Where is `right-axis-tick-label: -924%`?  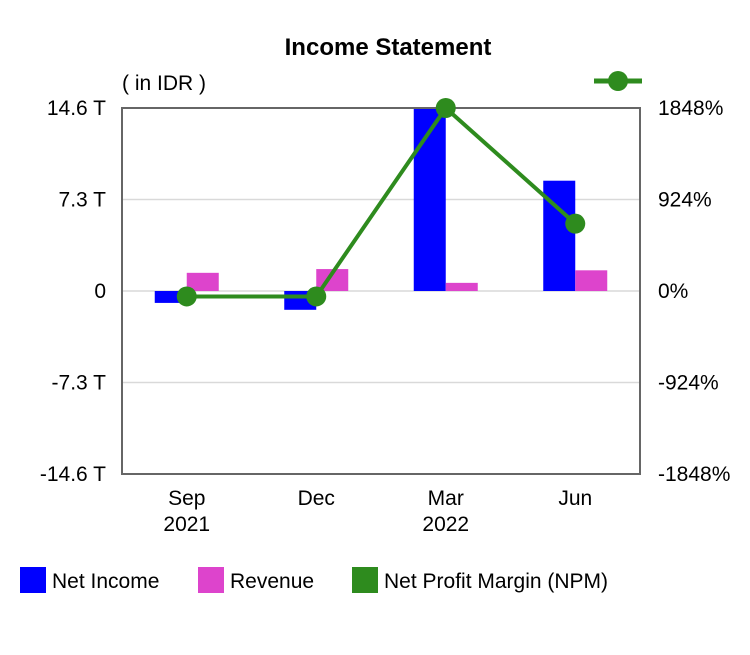
right-axis-tick-label: -924% is located at coordinates (688, 383).